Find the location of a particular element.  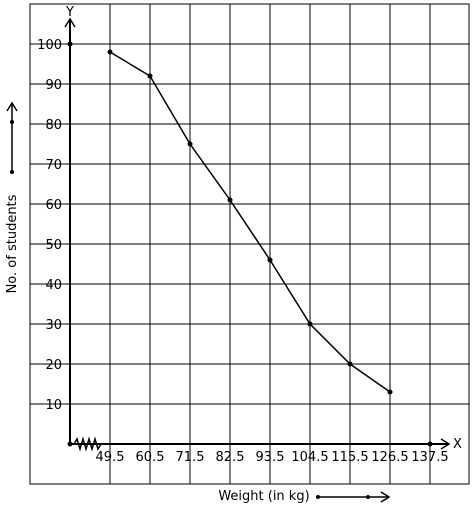

x-tick-label: 137.5 is located at coordinates (429, 457).